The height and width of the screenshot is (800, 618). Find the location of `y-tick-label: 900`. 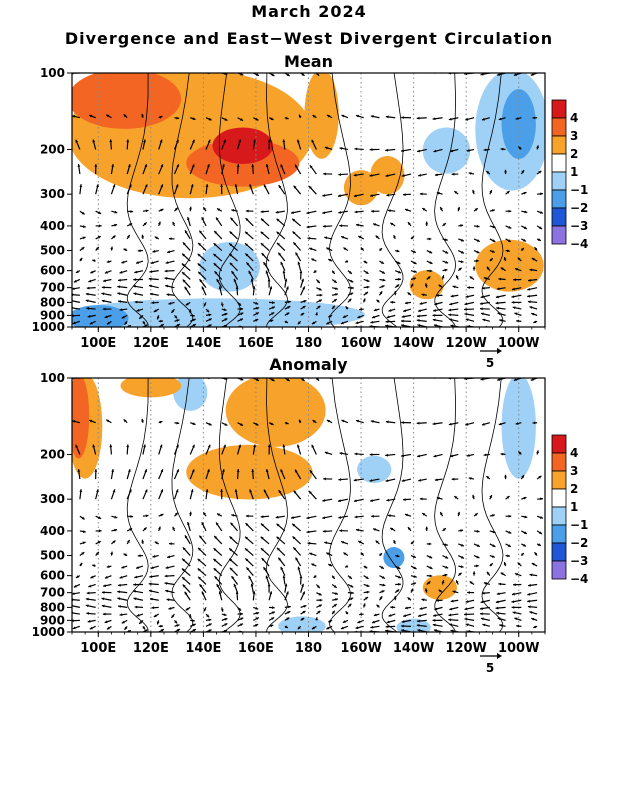

y-tick-label: 900 is located at coordinates (52, 620).